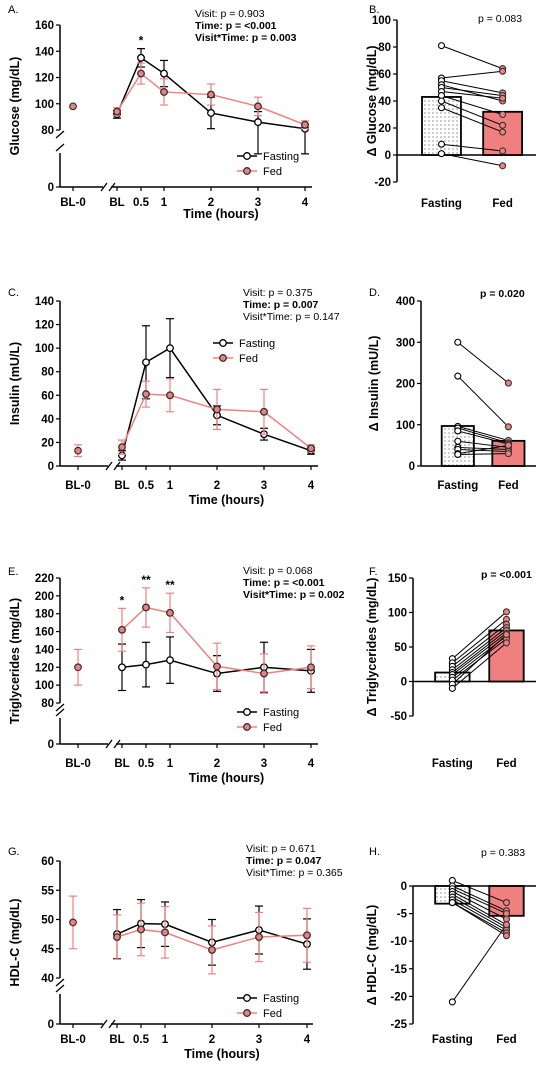  I want to click on x-tick-label: 4, so click(305, 203).